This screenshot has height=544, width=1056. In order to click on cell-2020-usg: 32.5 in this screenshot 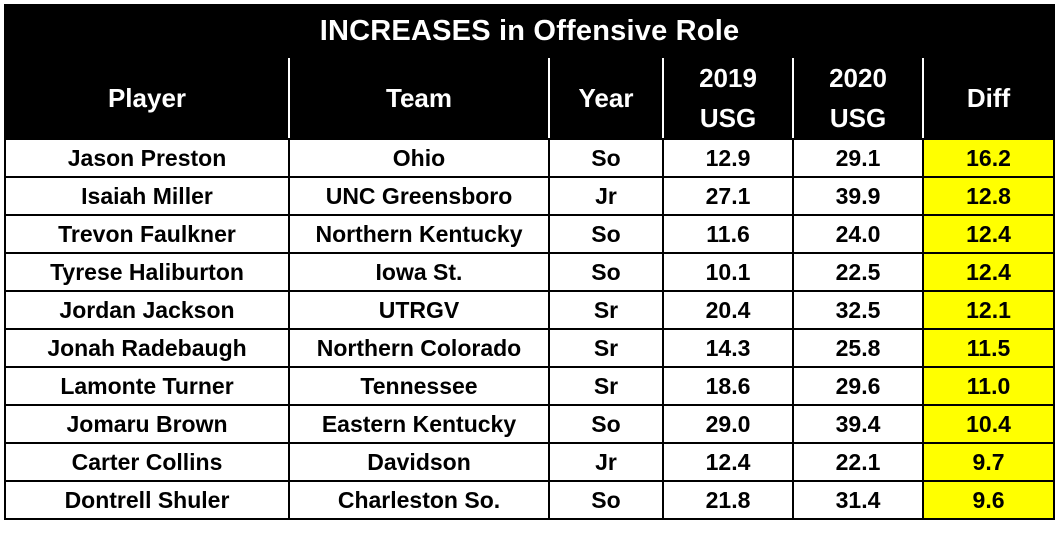, I will do `click(858, 310)`.